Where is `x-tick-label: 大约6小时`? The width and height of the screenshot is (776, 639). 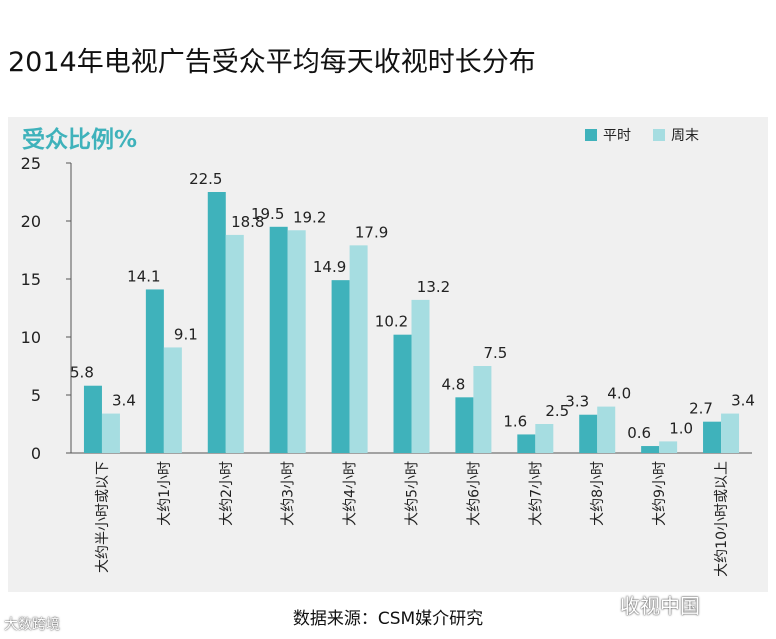
x-tick-label: 大约6小时 is located at coordinates (474, 493).